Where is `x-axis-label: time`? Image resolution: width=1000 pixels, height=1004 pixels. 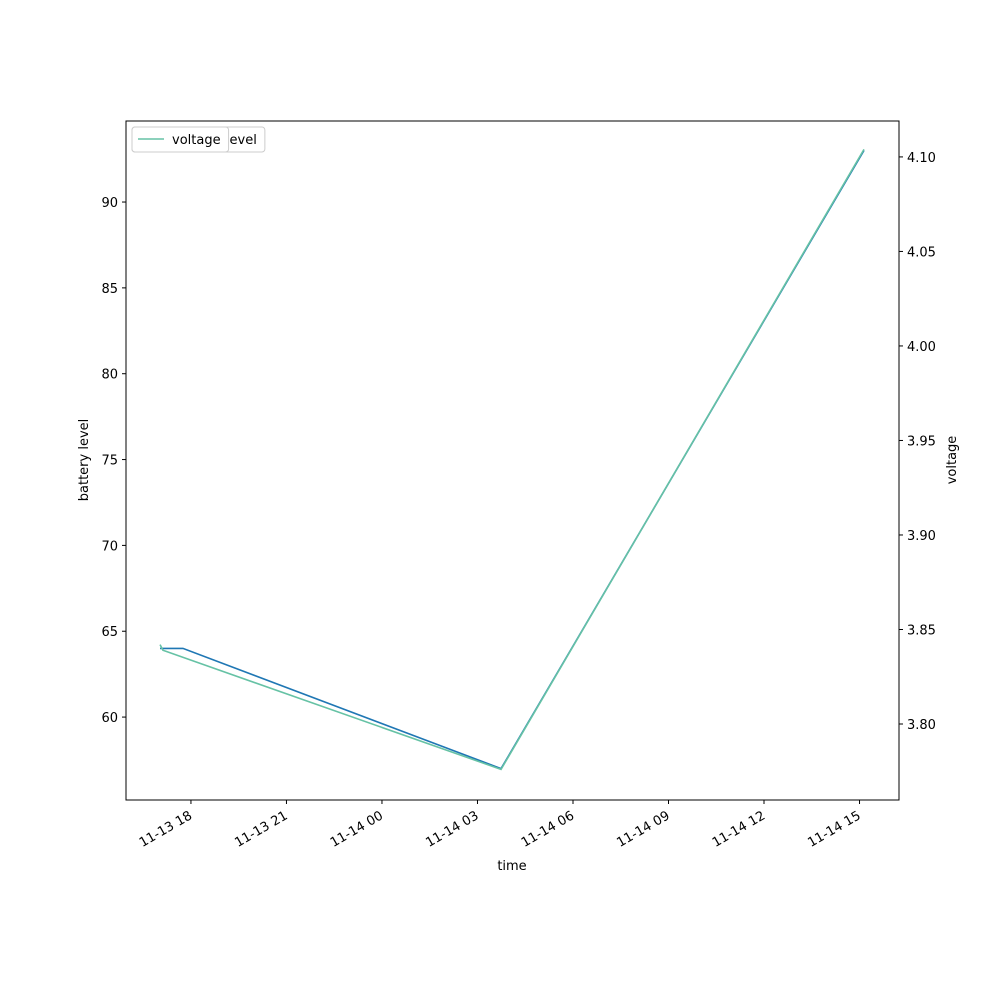 x-axis-label: time is located at coordinates (511, 866).